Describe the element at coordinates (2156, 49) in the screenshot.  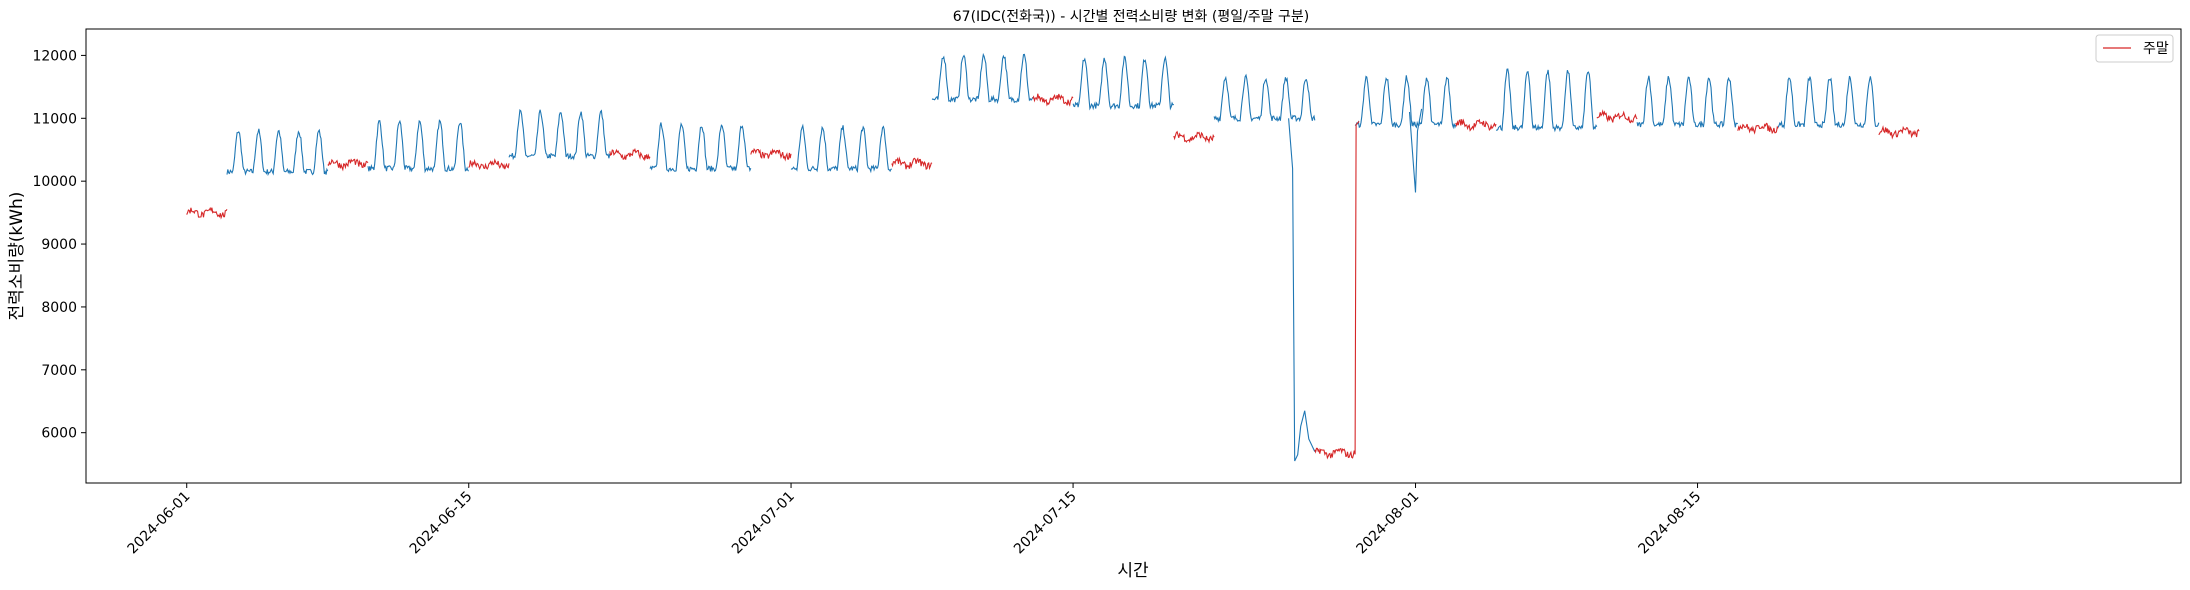
I see `legend-entry-weekend: 주말` at that location.